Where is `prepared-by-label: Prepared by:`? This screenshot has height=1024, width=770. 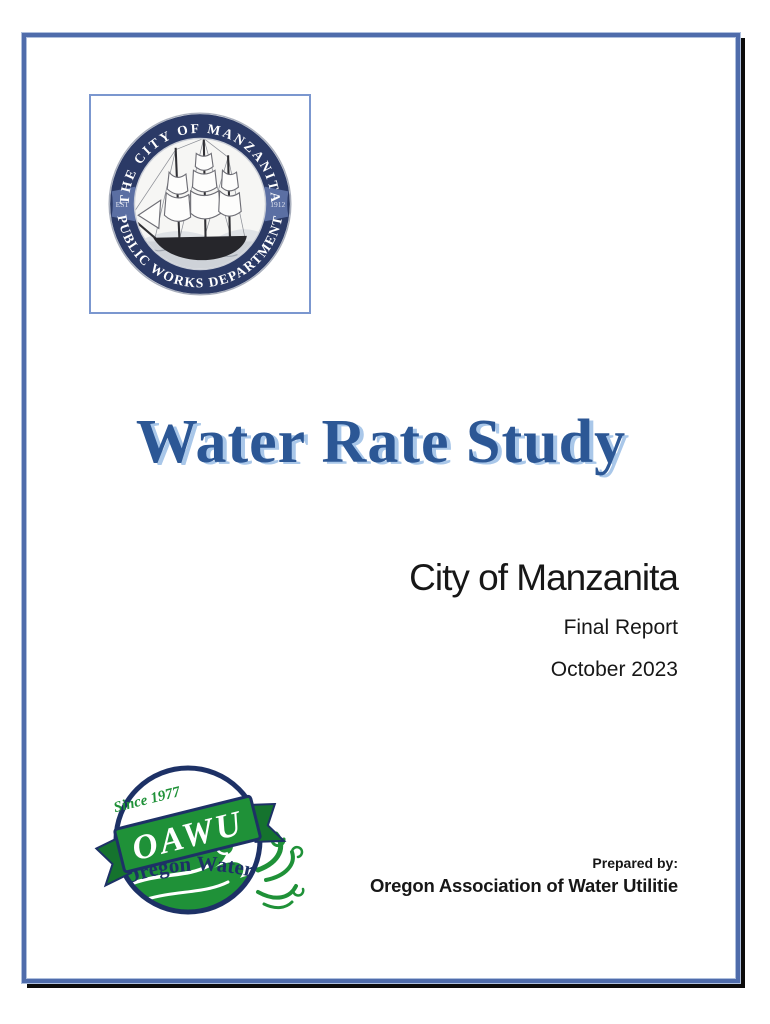
prepared-by-label: Prepared by: is located at coordinates (635, 863).